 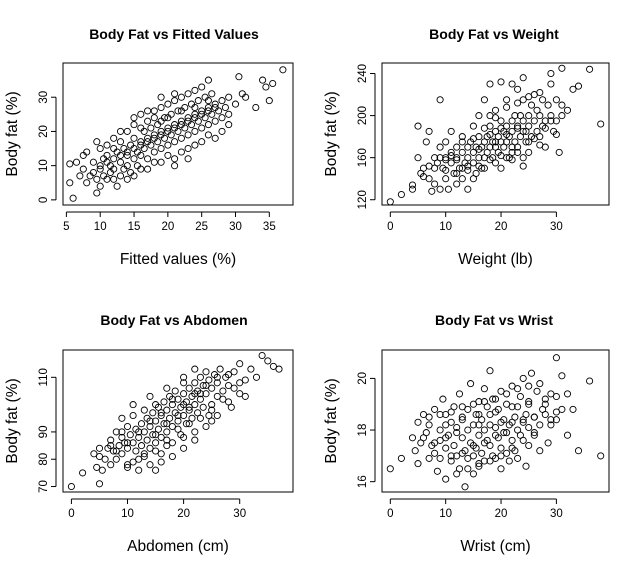 What do you see at coordinates (495, 135) in the screenshot?
I see `data-points` at bounding box center [495, 135].